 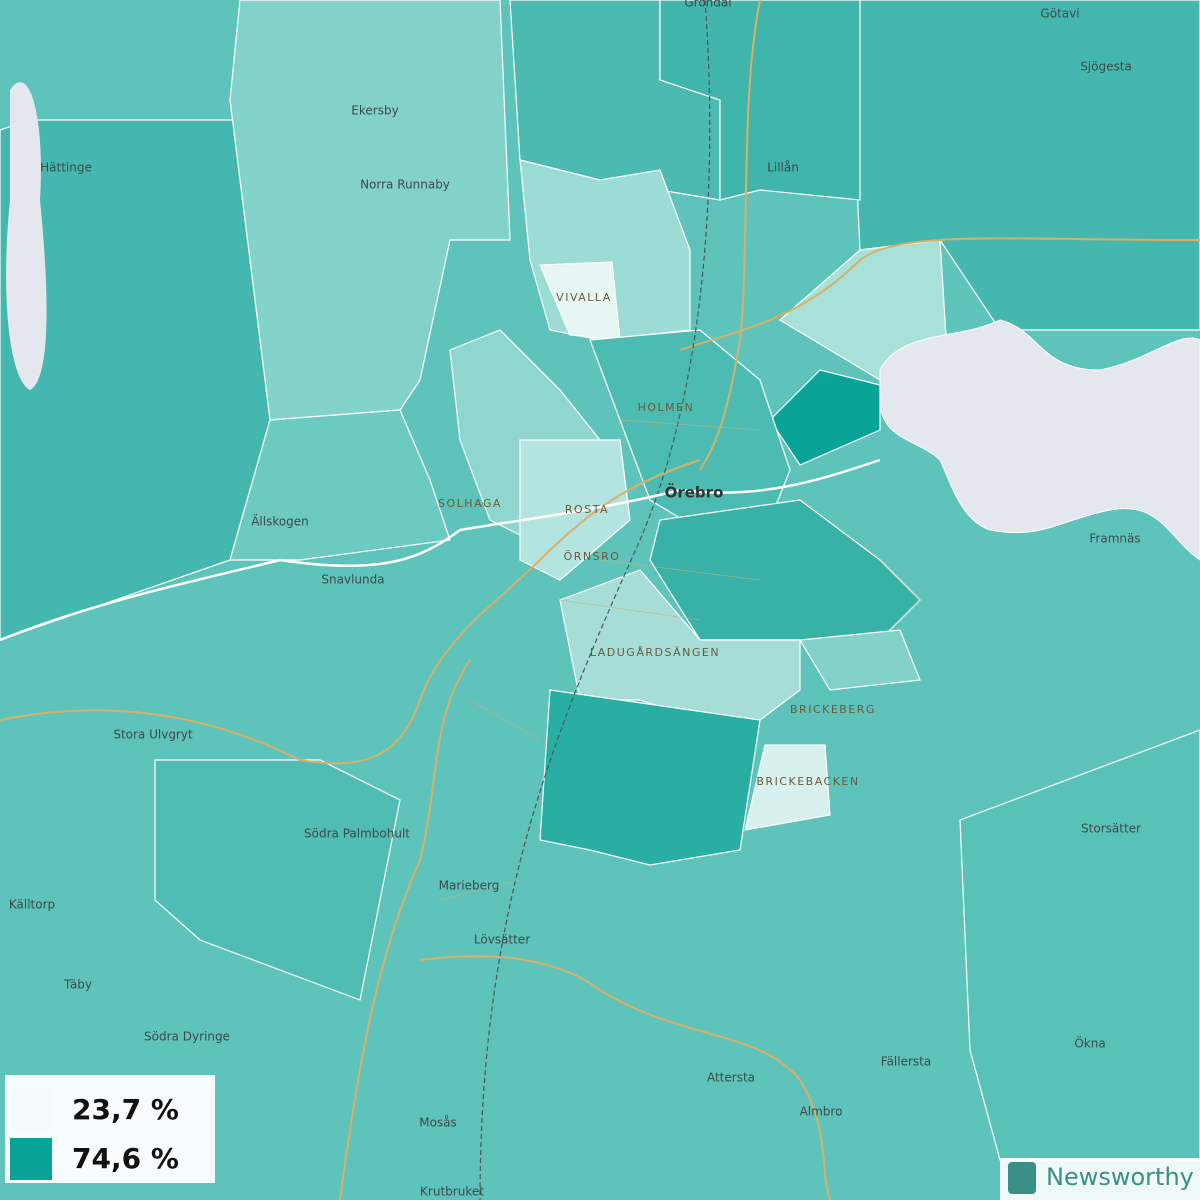 What do you see at coordinates (807, 781) in the screenshot?
I see `district-label: BRICKEBACKEN` at bounding box center [807, 781].